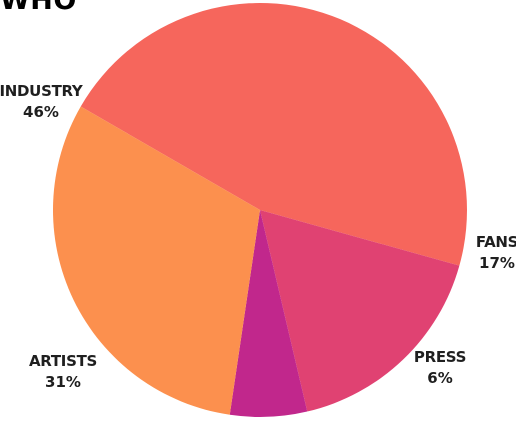 This screenshot has height=426, width=516. I want to click on chart-title-fragment: WHO, so click(38, 8).